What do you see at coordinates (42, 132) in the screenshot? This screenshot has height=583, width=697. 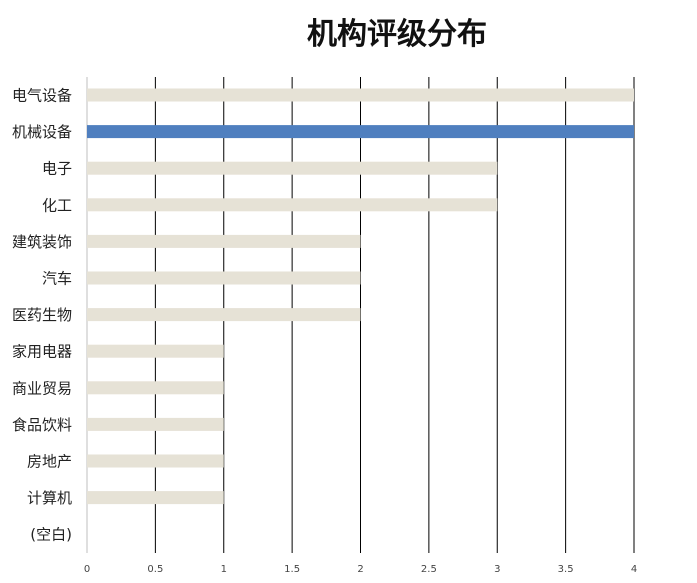 I see `category-label: 机械设备` at bounding box center [42, 132].